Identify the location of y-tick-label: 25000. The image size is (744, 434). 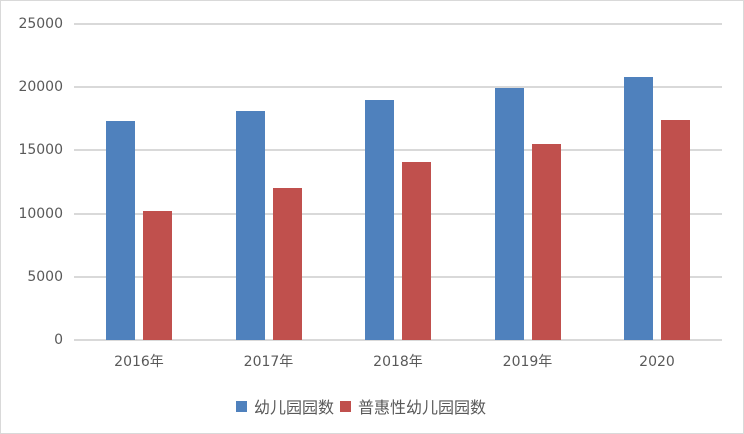
(40, 24).